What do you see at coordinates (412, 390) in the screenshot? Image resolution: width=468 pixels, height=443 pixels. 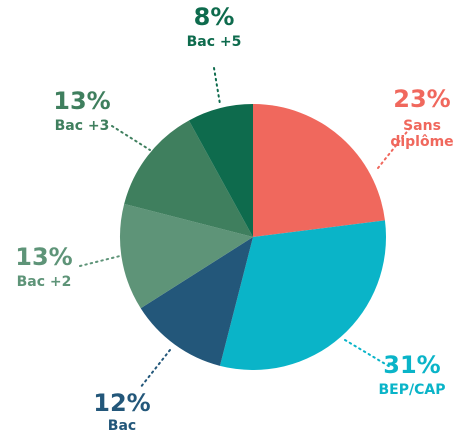 I see `category-label: BEP/CAP` at bounding box center [412, 390].